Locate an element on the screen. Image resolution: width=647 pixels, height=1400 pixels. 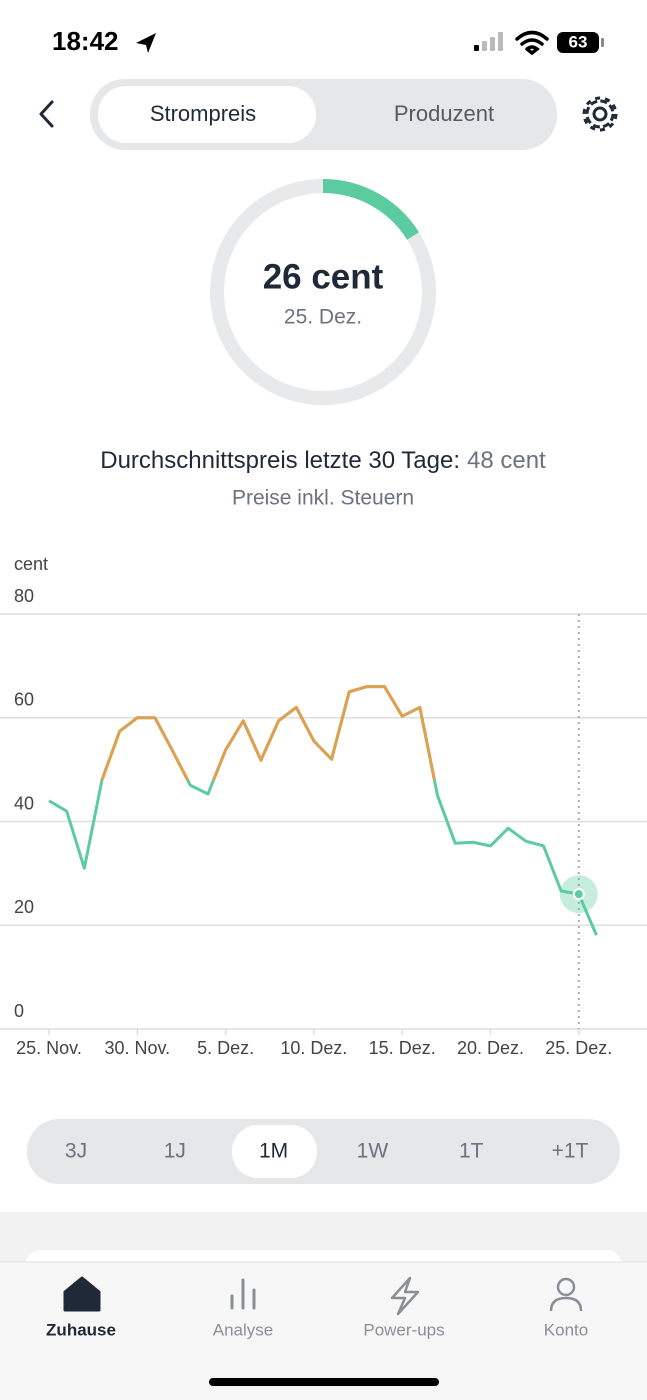
period-button: 3J is located at coordinates (76, 1151).